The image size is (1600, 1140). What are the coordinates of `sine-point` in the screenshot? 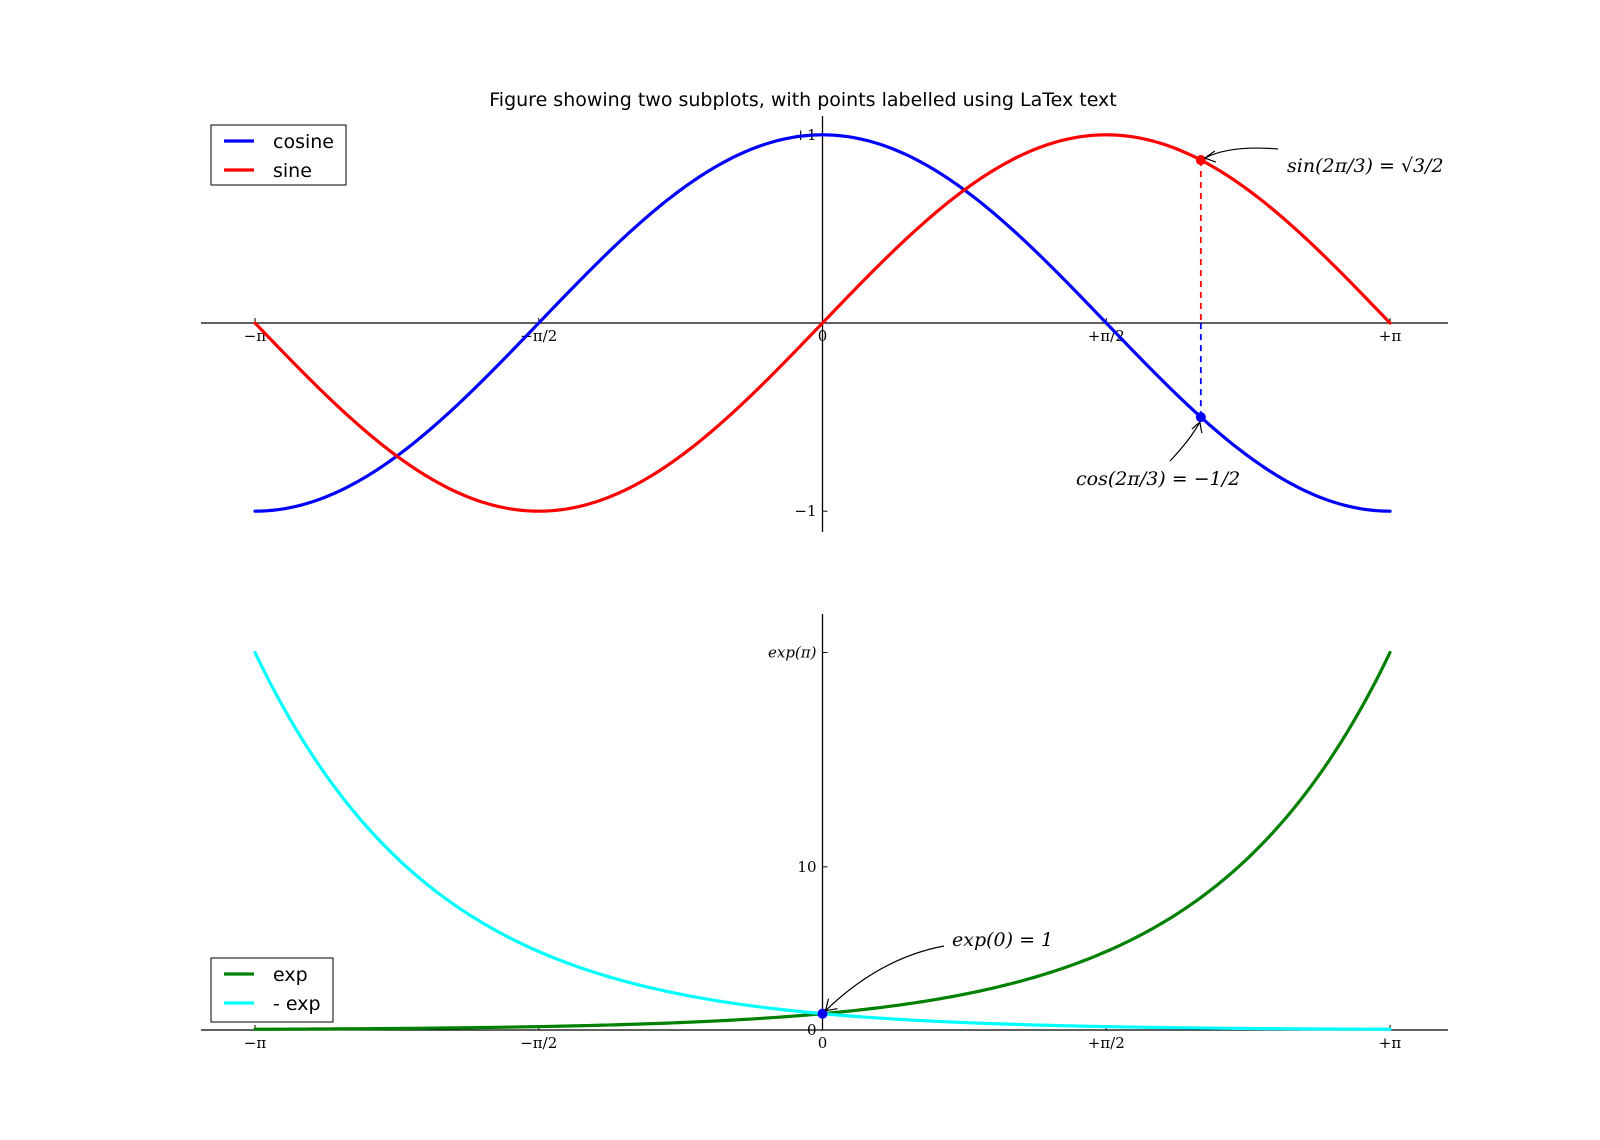 It's located at (1200, 160).